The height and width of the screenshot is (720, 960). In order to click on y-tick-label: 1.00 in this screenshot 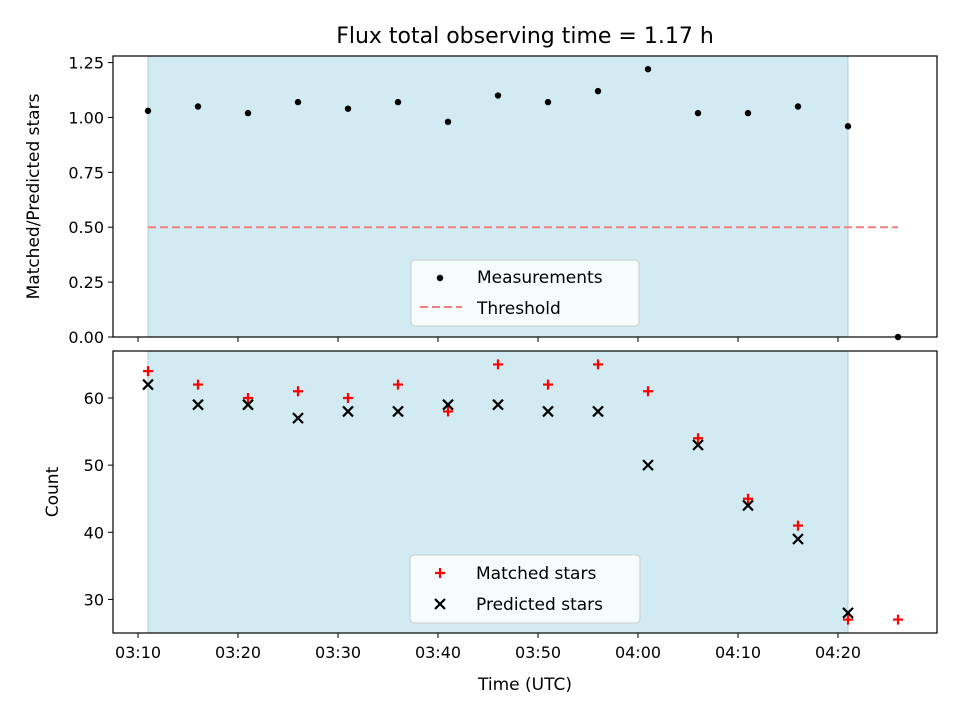, I will do `click(86, 117)`.